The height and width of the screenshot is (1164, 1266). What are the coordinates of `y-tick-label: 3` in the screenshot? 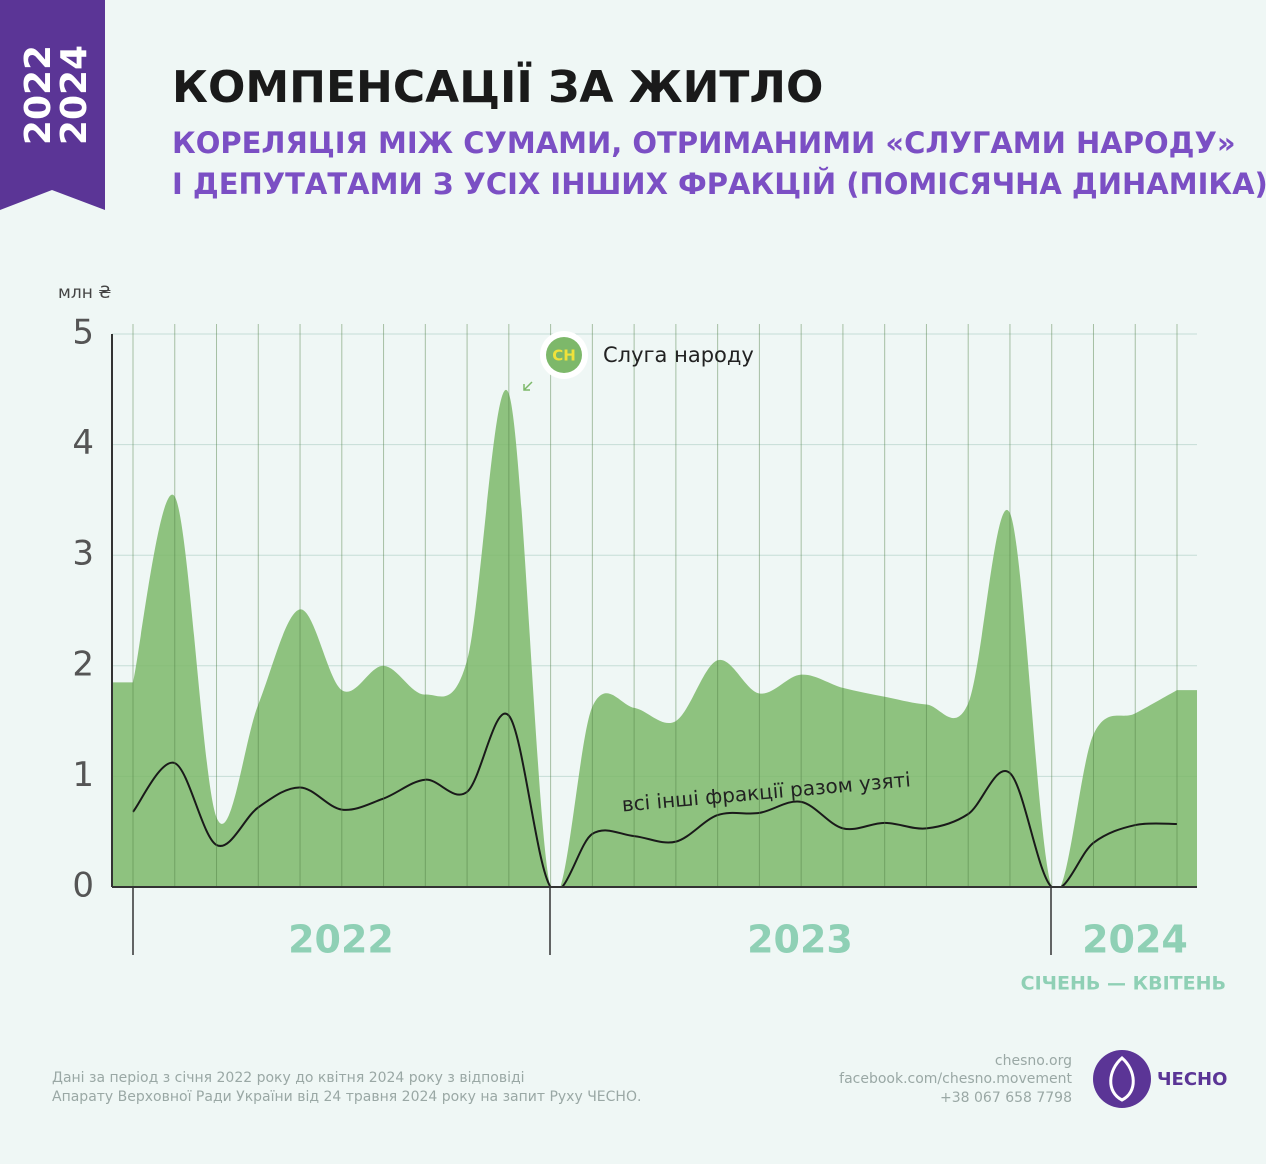 It's located at (83, 554).